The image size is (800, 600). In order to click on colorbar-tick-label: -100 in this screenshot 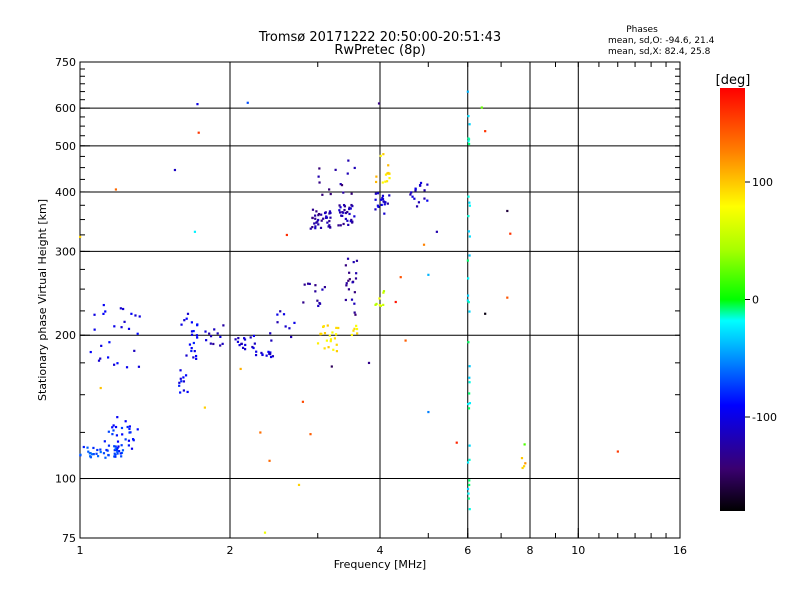, I will do `click(764, 417)`.